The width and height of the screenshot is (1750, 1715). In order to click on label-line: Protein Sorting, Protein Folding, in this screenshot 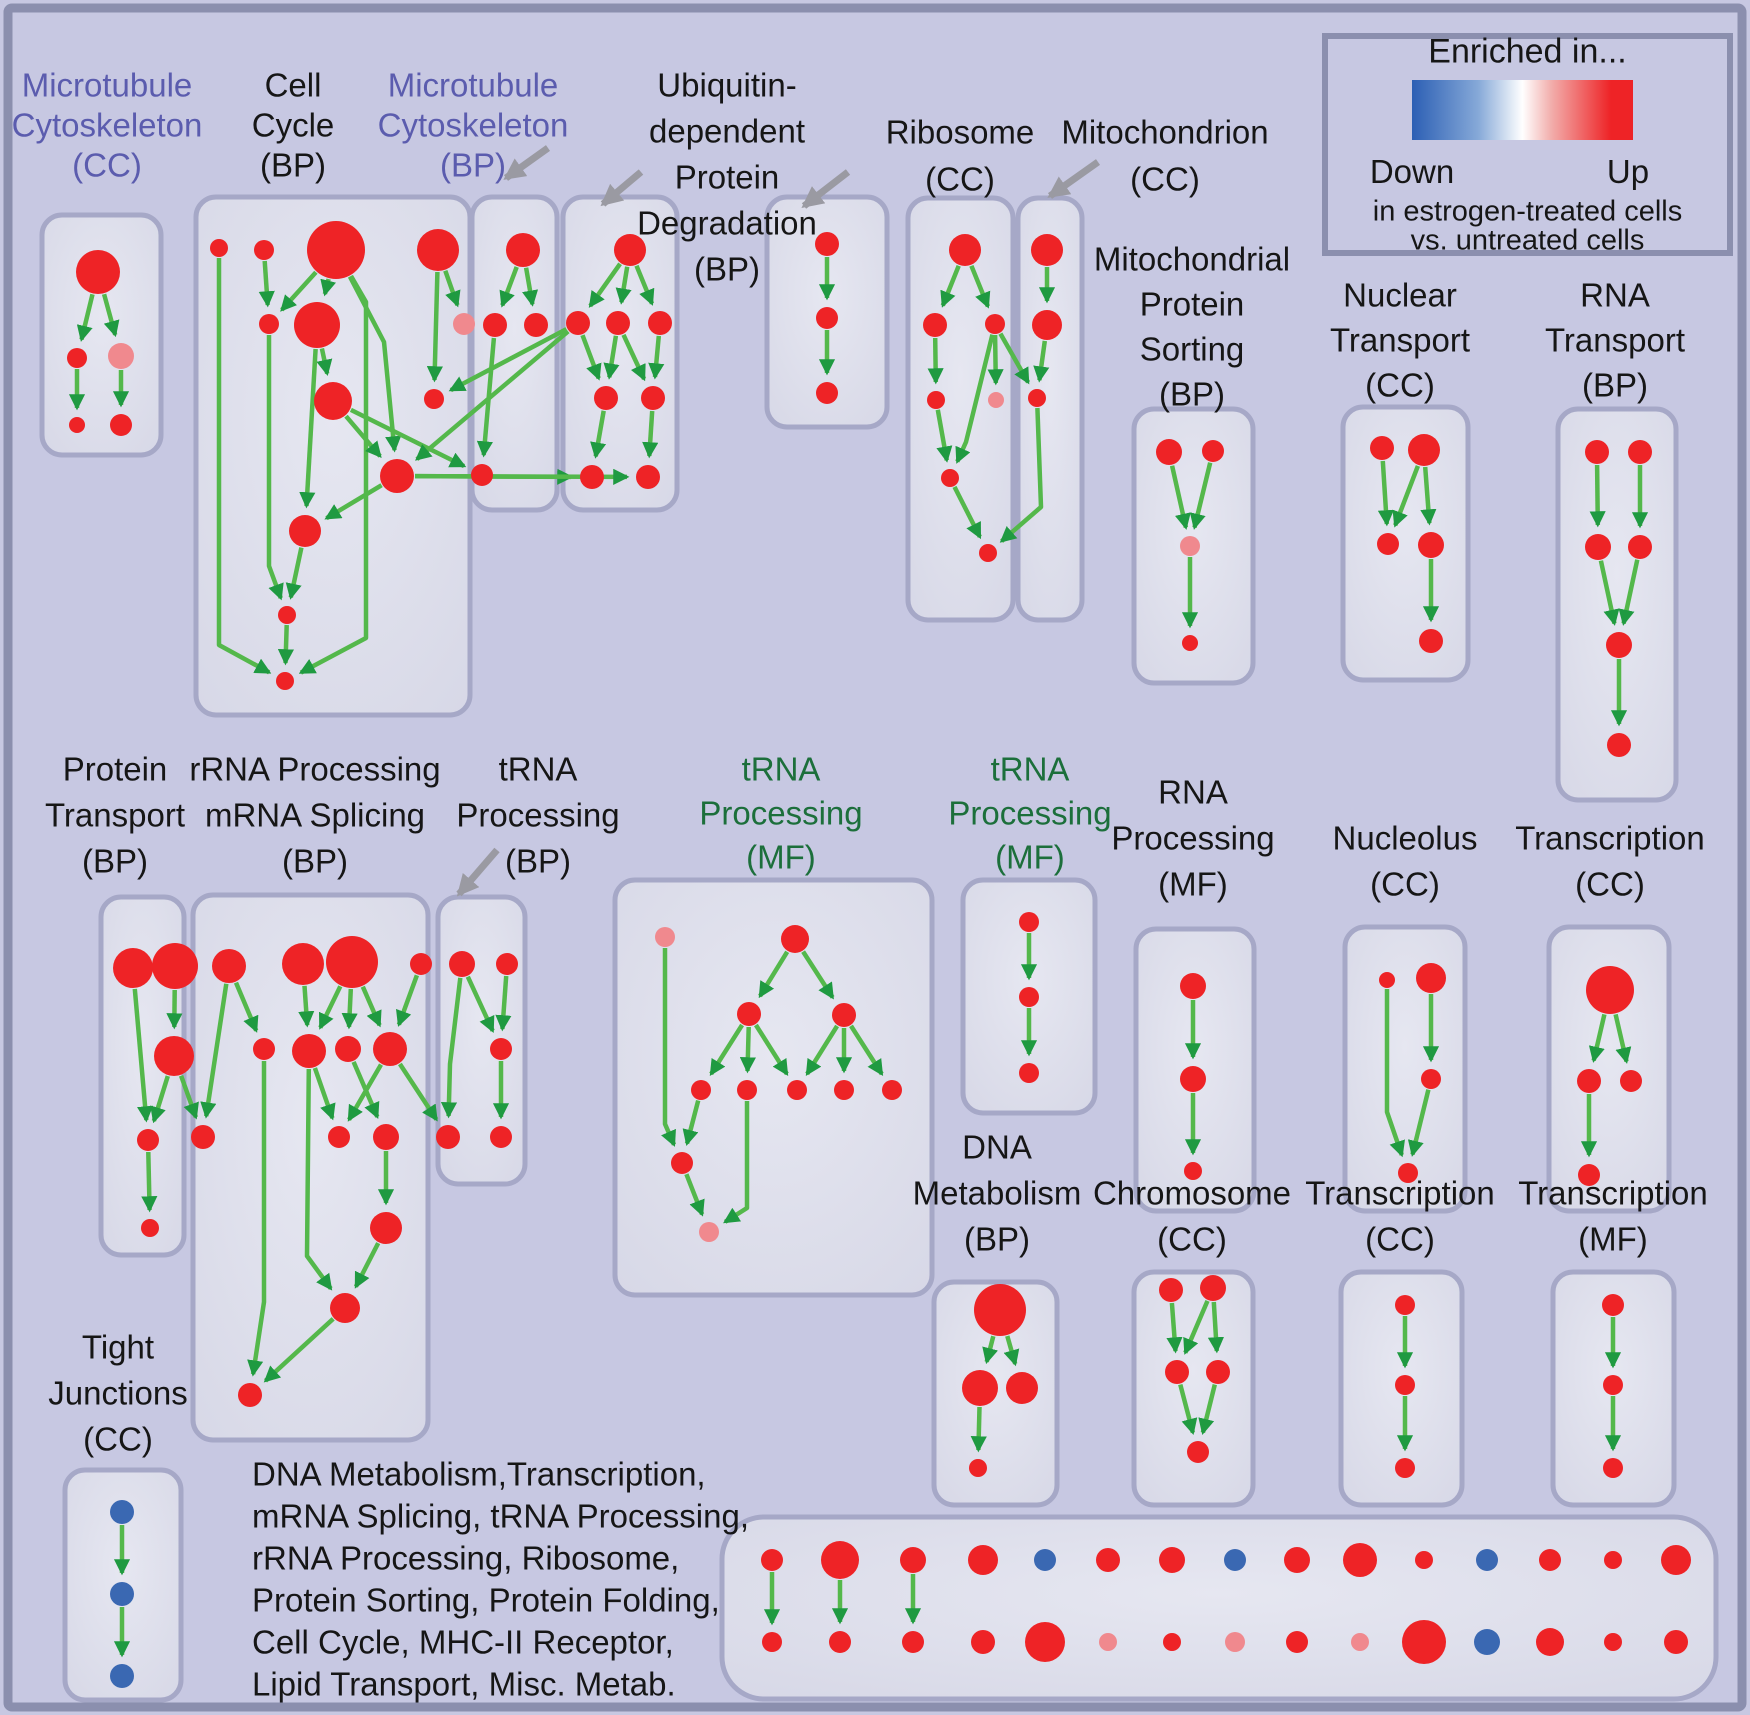, I will do `click(486, 1600)`.